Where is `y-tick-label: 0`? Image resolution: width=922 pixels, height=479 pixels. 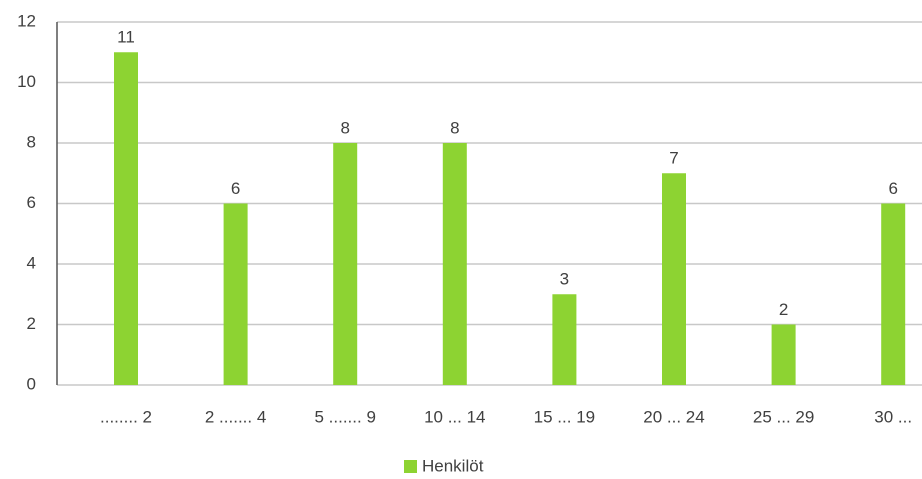
y-tick-label: 0 is located at coordinates (31, 383).